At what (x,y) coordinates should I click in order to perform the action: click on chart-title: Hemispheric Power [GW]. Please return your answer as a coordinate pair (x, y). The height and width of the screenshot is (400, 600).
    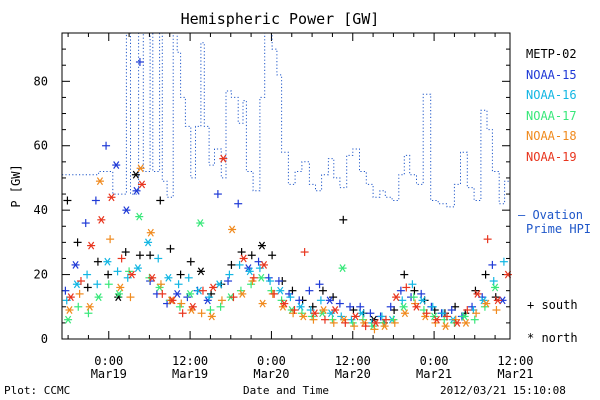
    Looking at the image, I should click on (280, 19).